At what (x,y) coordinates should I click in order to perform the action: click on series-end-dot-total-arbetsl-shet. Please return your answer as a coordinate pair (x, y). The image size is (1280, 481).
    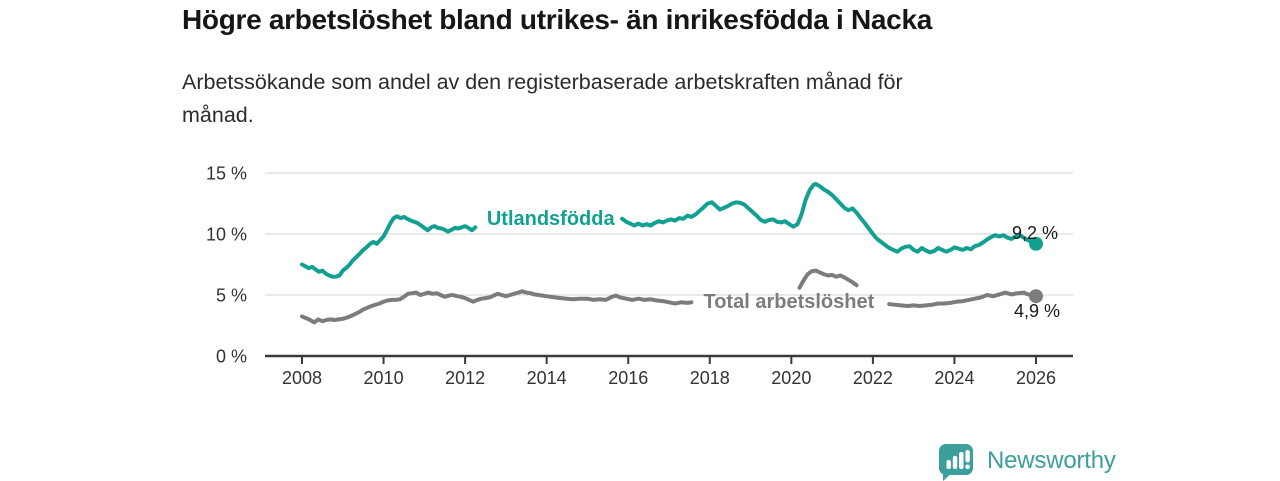
    Looking at the image, I should click on (1036, 296).